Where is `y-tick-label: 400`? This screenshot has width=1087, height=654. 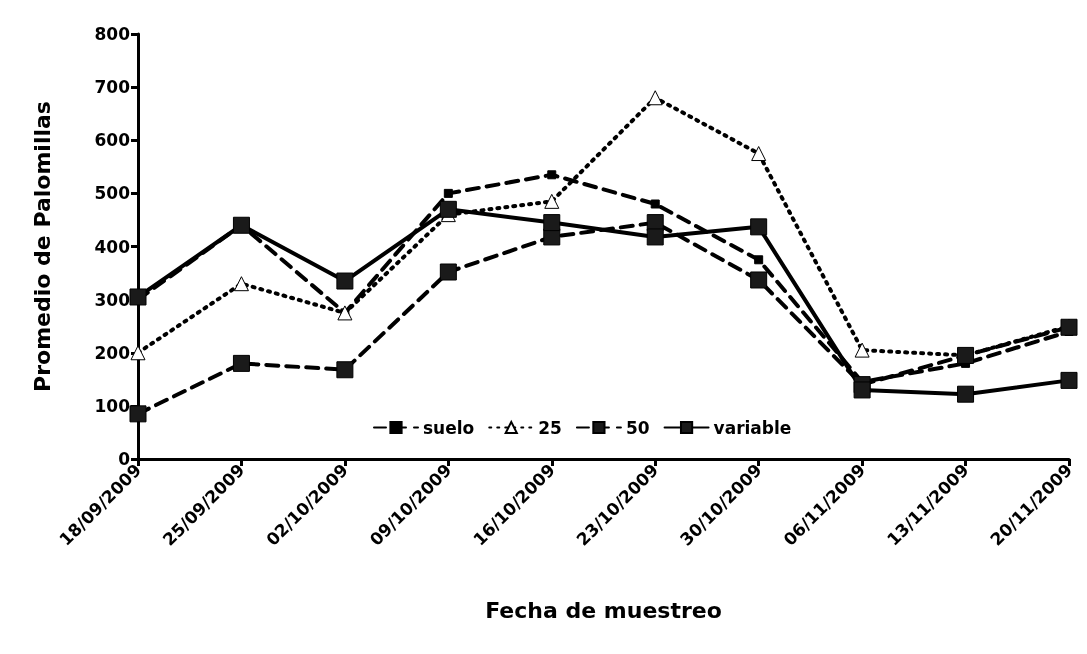
y-tick-label: 400 is located at coordinates (112, 246).